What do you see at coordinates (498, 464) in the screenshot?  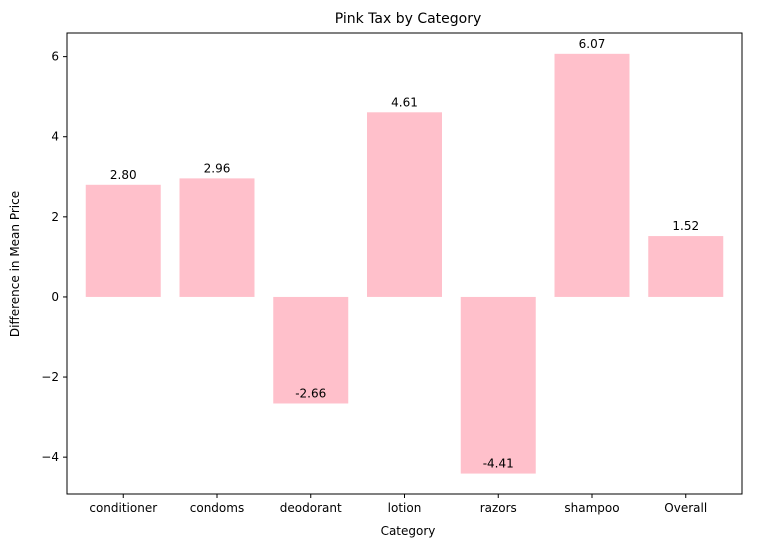 I see `data-label-razors: -4.41` at bounding box center [498, 464].